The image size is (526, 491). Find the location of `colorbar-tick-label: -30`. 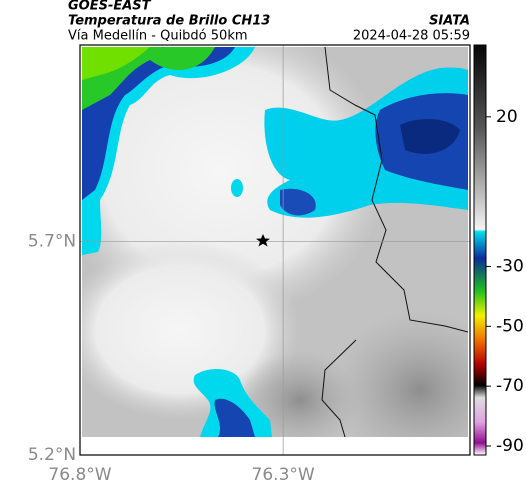

colorbar-tick-label: -30 is located at coordinates (510, 266).